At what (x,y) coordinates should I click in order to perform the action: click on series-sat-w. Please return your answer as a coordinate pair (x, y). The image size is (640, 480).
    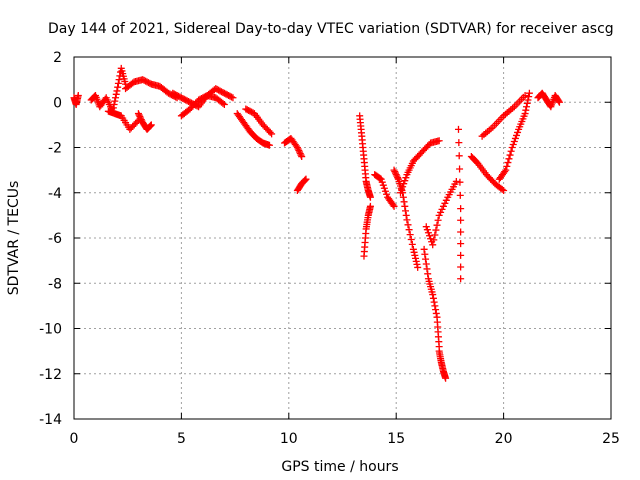
    Looking at the image, I should click on (503, 115).